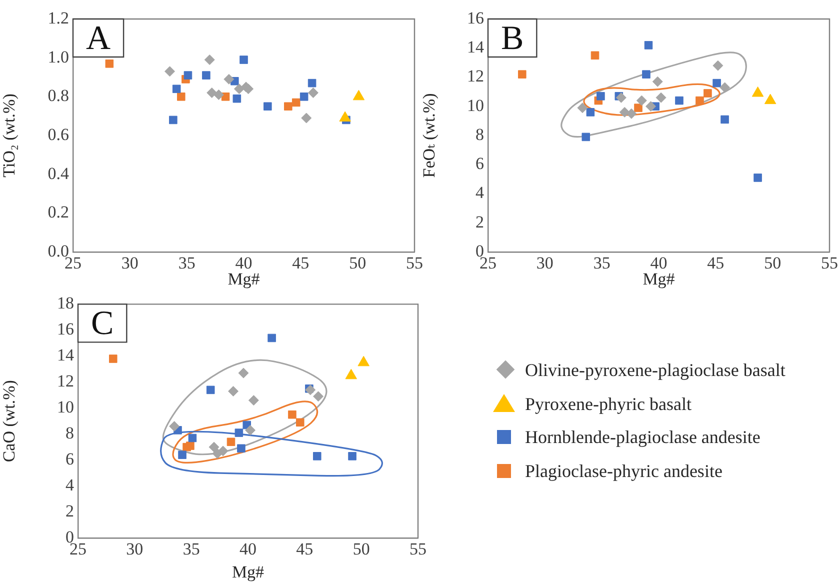 The height and width of the screenshot is (583, 840). I want to click on y-tick-label: 12, so click(475, 76).